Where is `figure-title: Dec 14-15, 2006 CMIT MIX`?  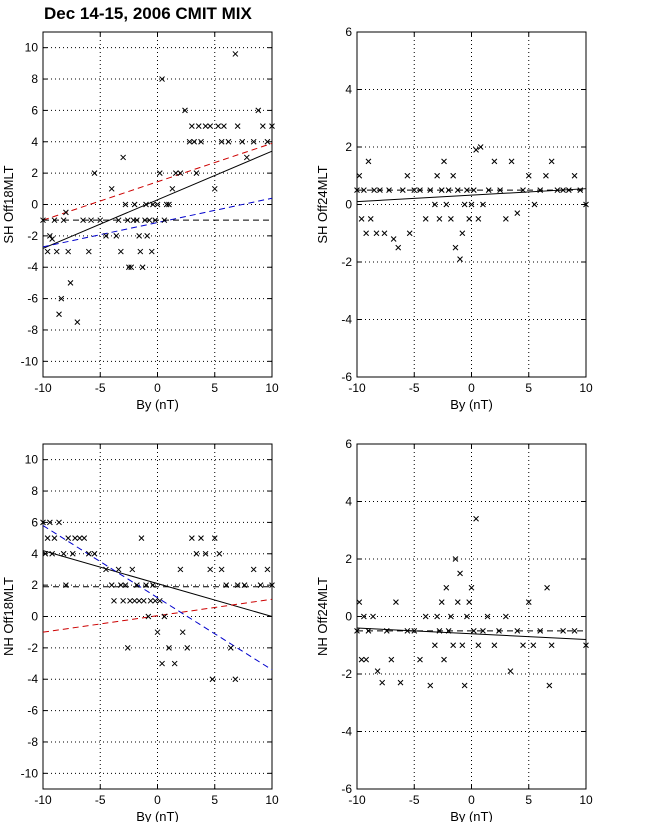 figure-title: Dec 14-15, 2006 CMIT MIX is located at coordinates (148, 13).